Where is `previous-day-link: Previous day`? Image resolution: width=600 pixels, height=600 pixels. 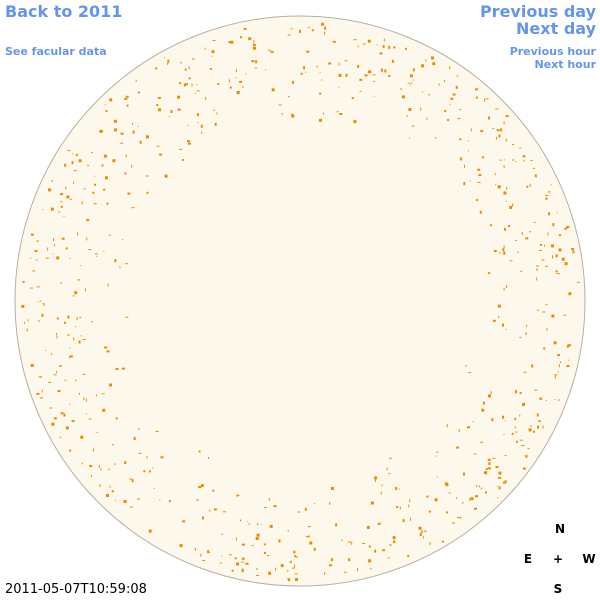
previous-day-link: Previous day is located at coordinates (537, 11).